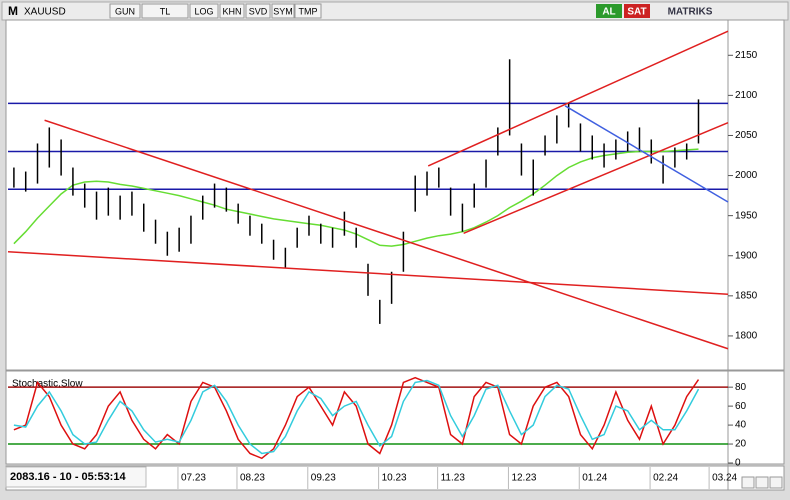 This screenshot has height=500, width=790. Describe the element at coordinates (252, 478) in the screenshot. I see `x-tick-label: 08.23` at that location.